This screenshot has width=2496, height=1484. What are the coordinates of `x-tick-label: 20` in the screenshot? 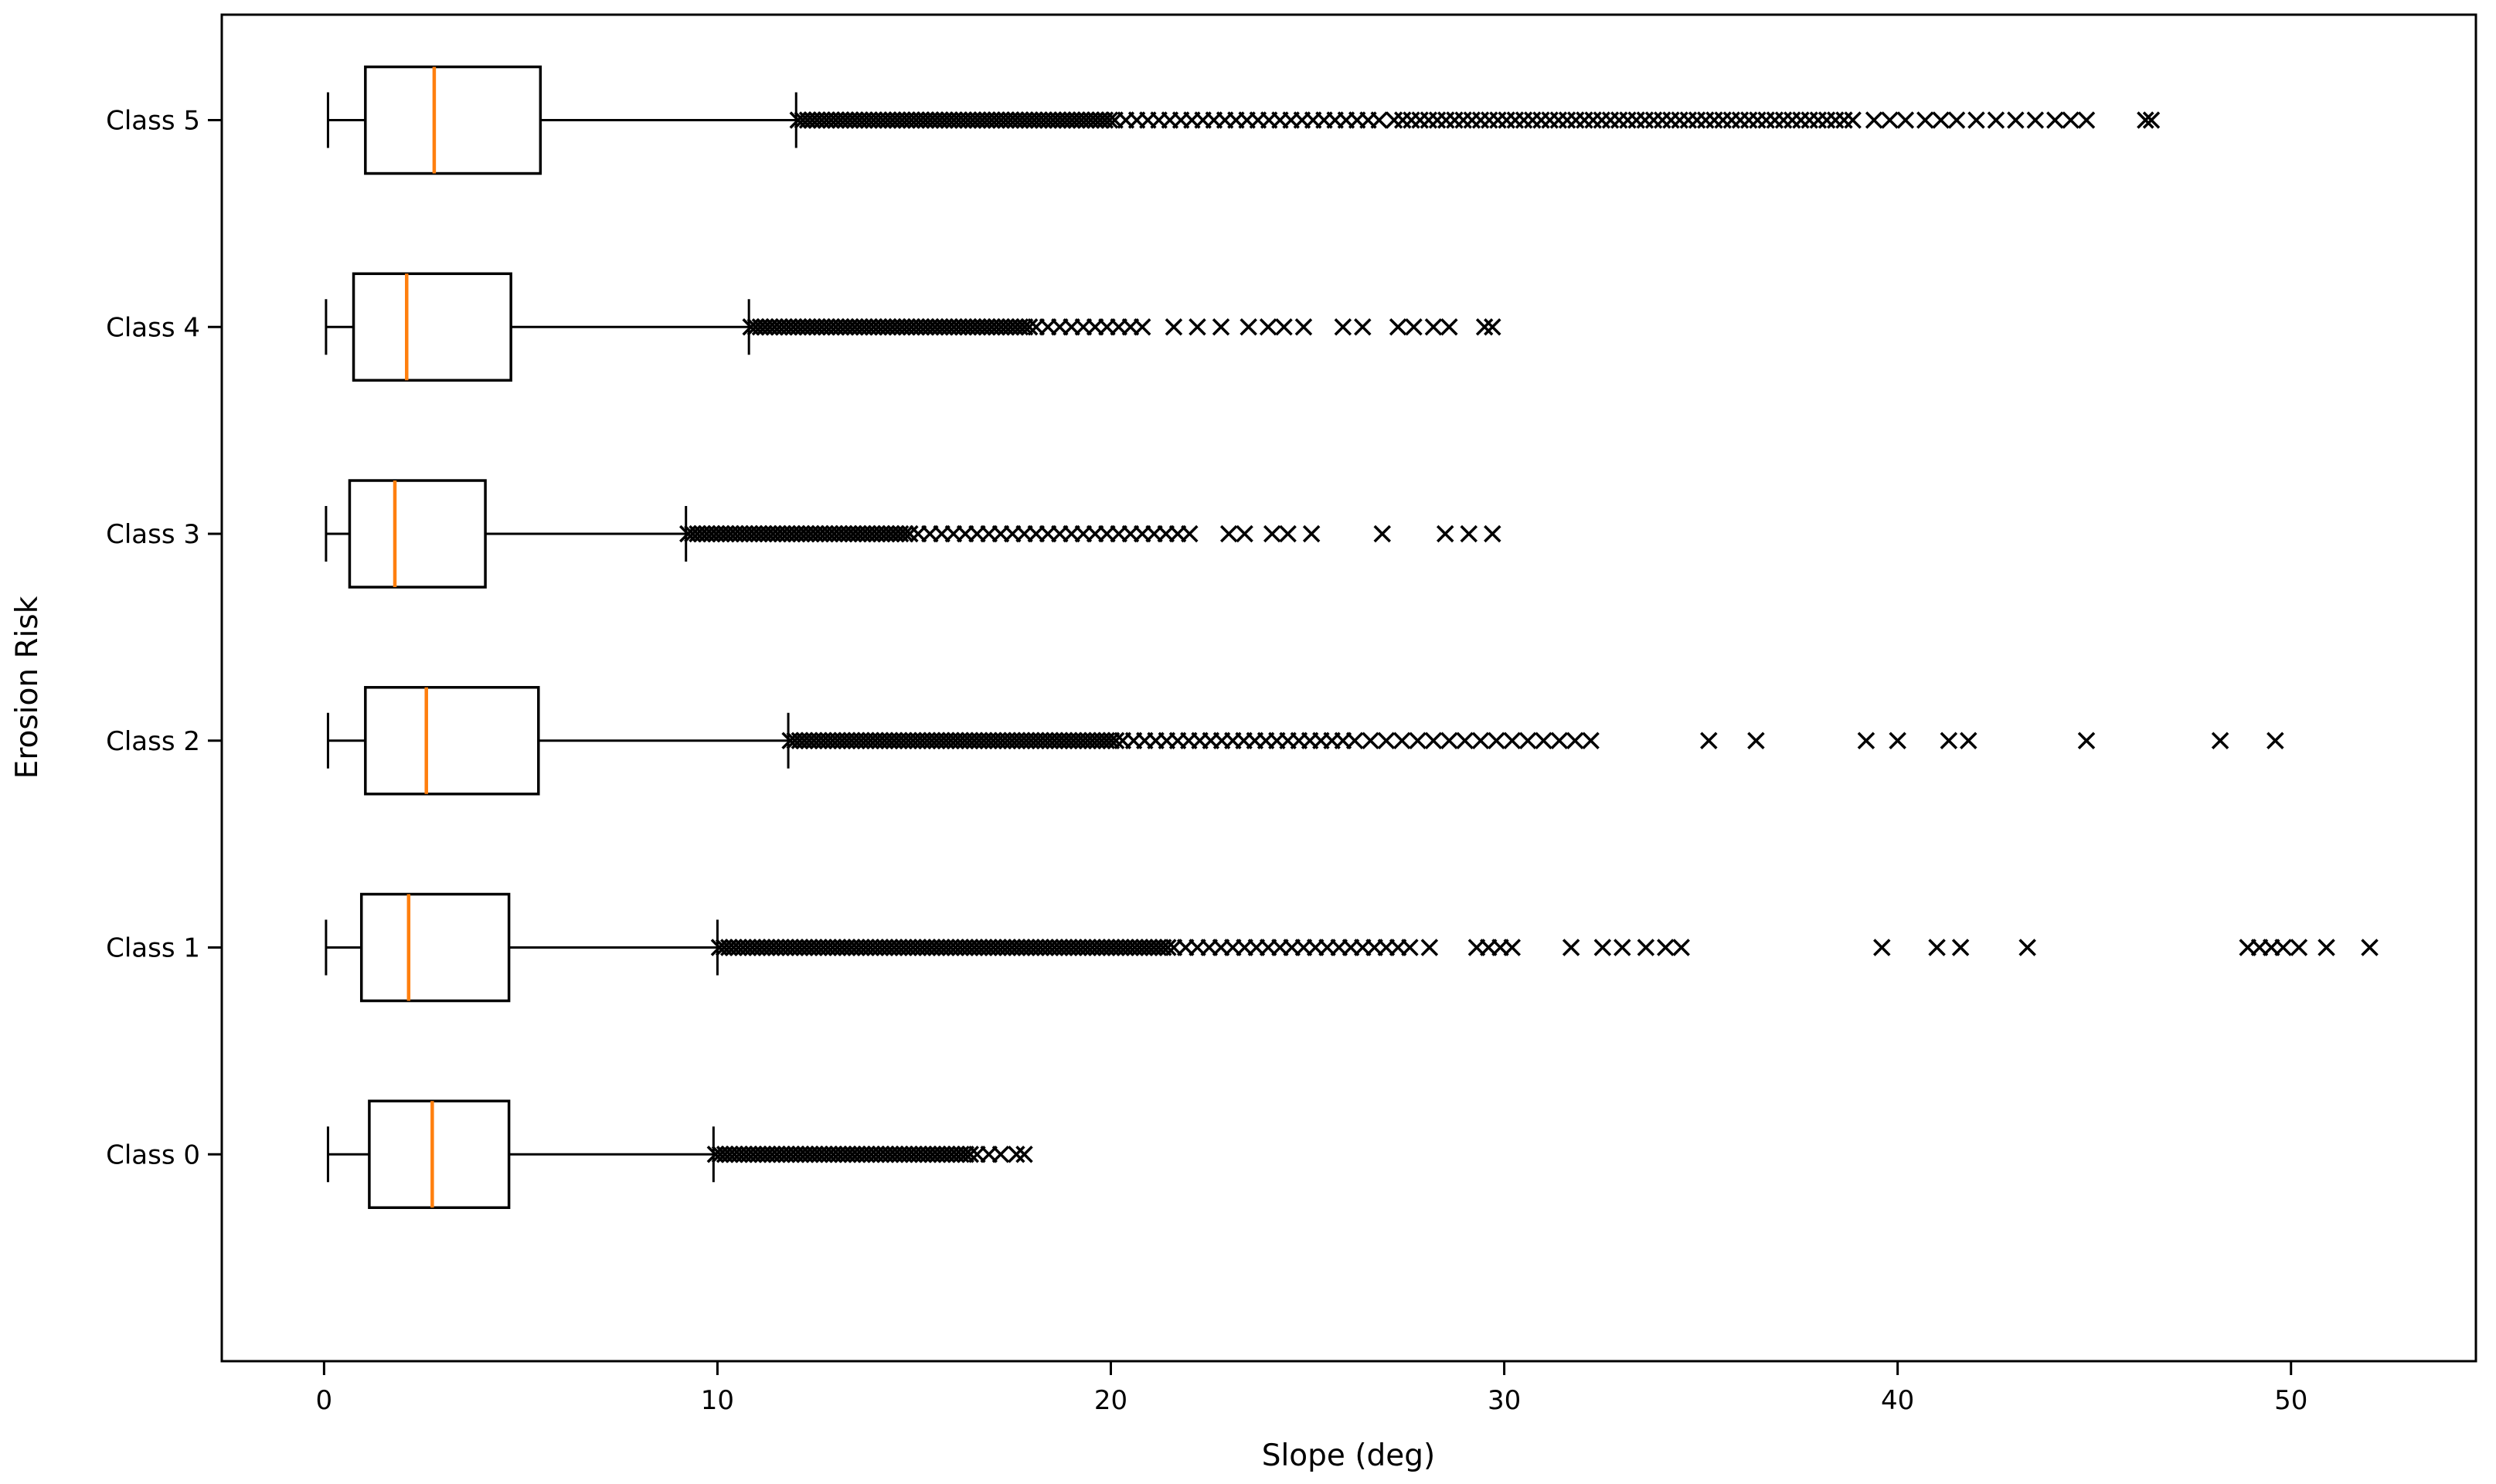 It's located at (1110, 1400).